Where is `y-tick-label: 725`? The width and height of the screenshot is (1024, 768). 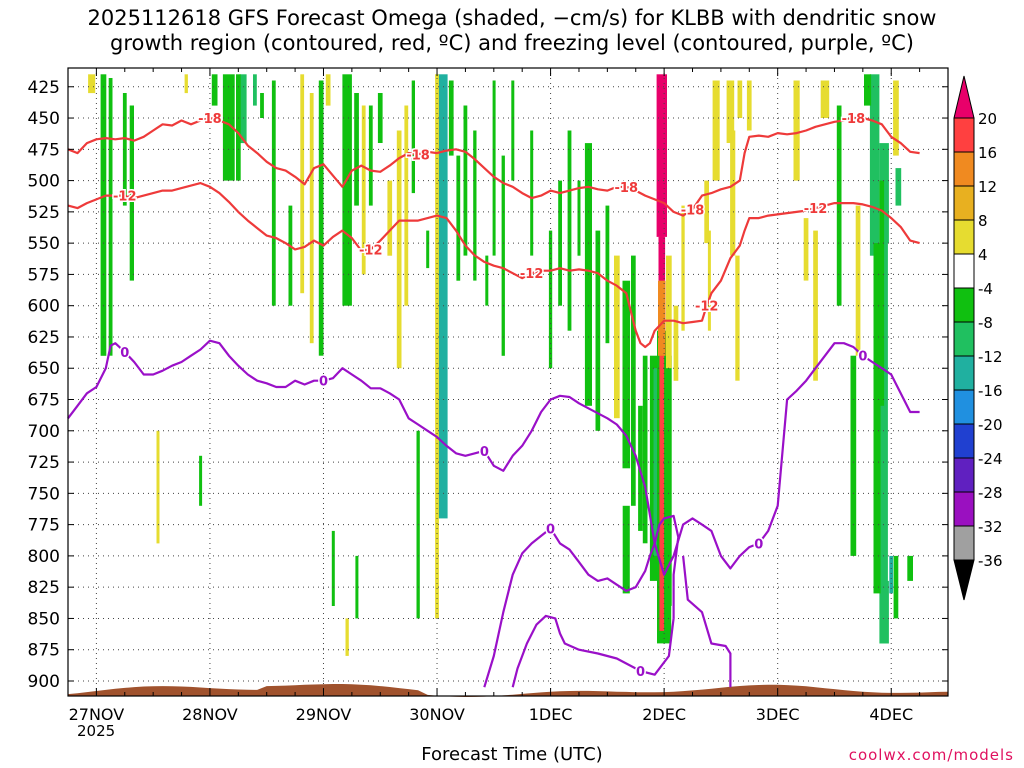
y-tick-label: 725 is located at coordinates (44, 463).